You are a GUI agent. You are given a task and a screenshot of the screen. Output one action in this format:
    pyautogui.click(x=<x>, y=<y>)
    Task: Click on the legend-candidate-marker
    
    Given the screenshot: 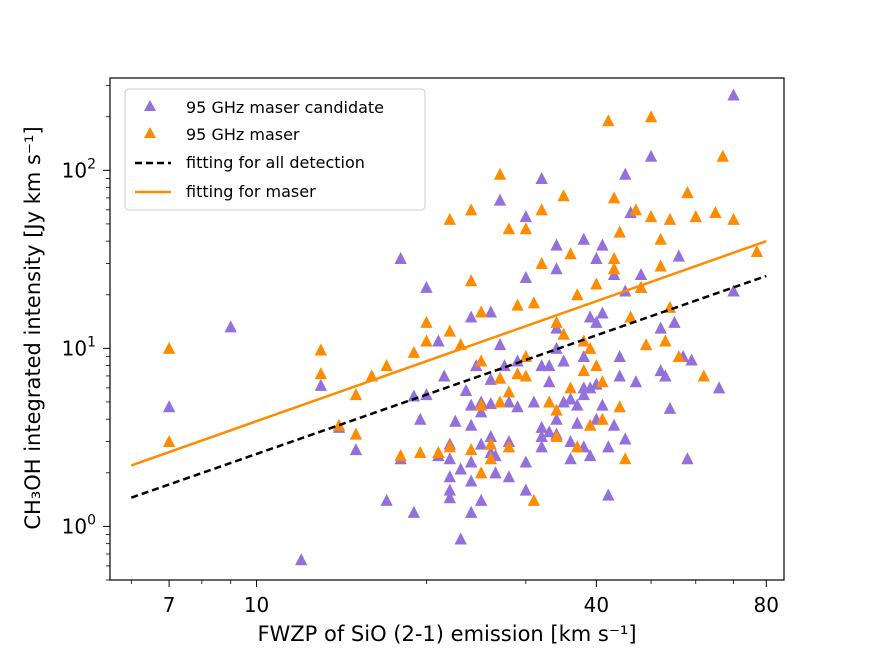 What is the action you would take?
    pyautogui.click(x=150, y=105)
    